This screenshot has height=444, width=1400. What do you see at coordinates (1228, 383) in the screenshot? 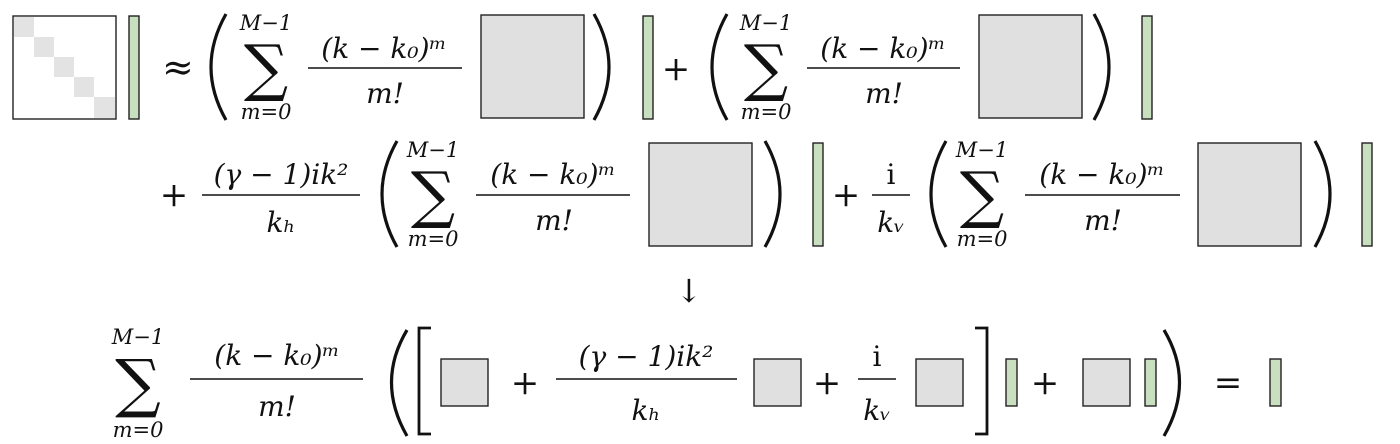
I see `equals-sign: =` at bounding box center [1228, 383].